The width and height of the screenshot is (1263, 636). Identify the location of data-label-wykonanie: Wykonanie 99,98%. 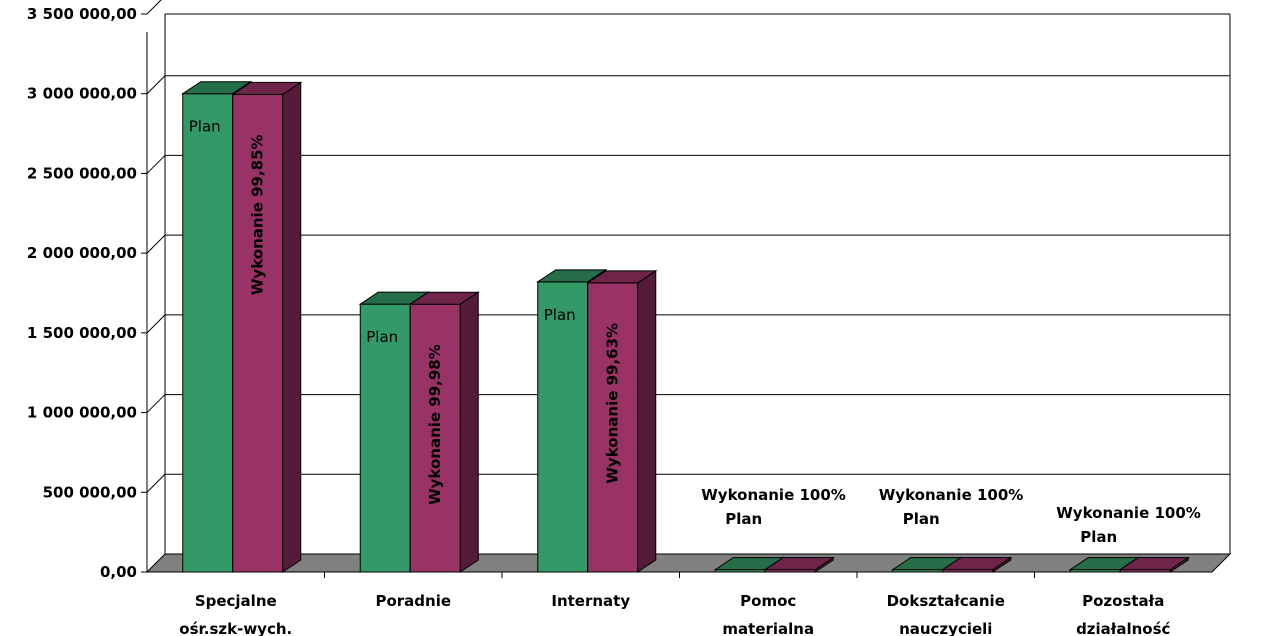
(435, 424).